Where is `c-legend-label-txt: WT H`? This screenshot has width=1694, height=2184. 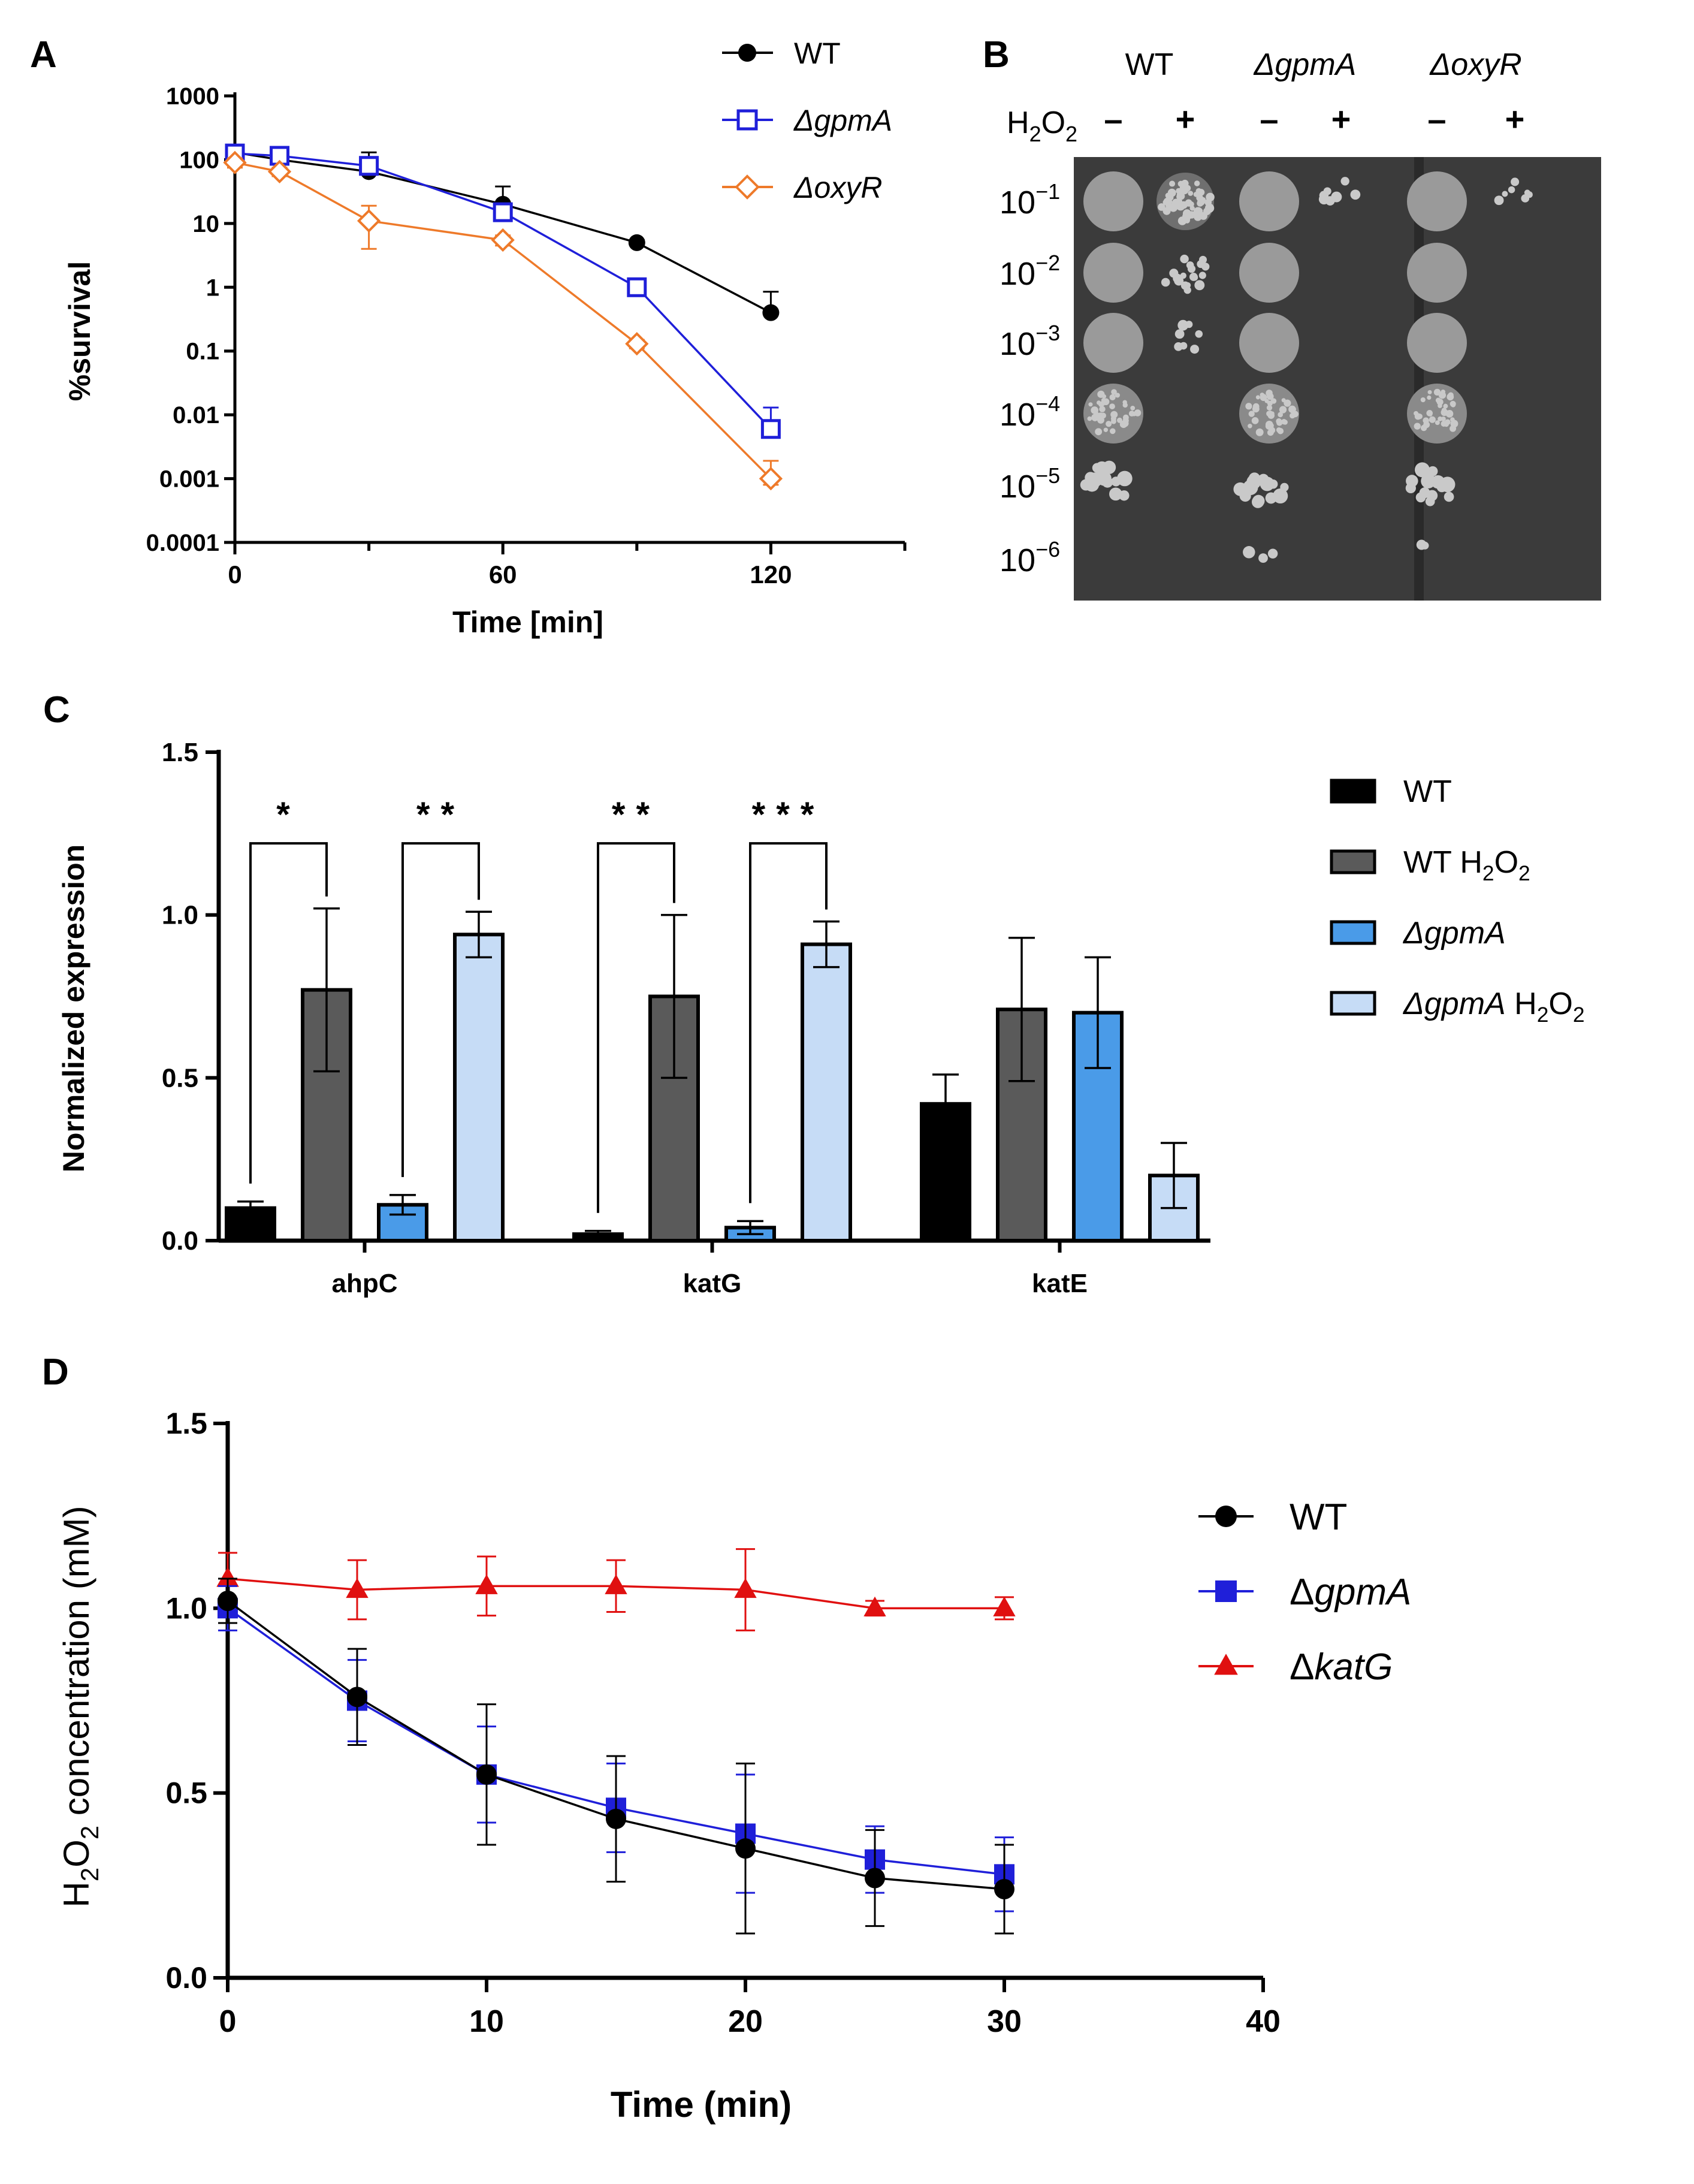 c-legend-label-txt: WT H is located at coordinates (1442, 862).